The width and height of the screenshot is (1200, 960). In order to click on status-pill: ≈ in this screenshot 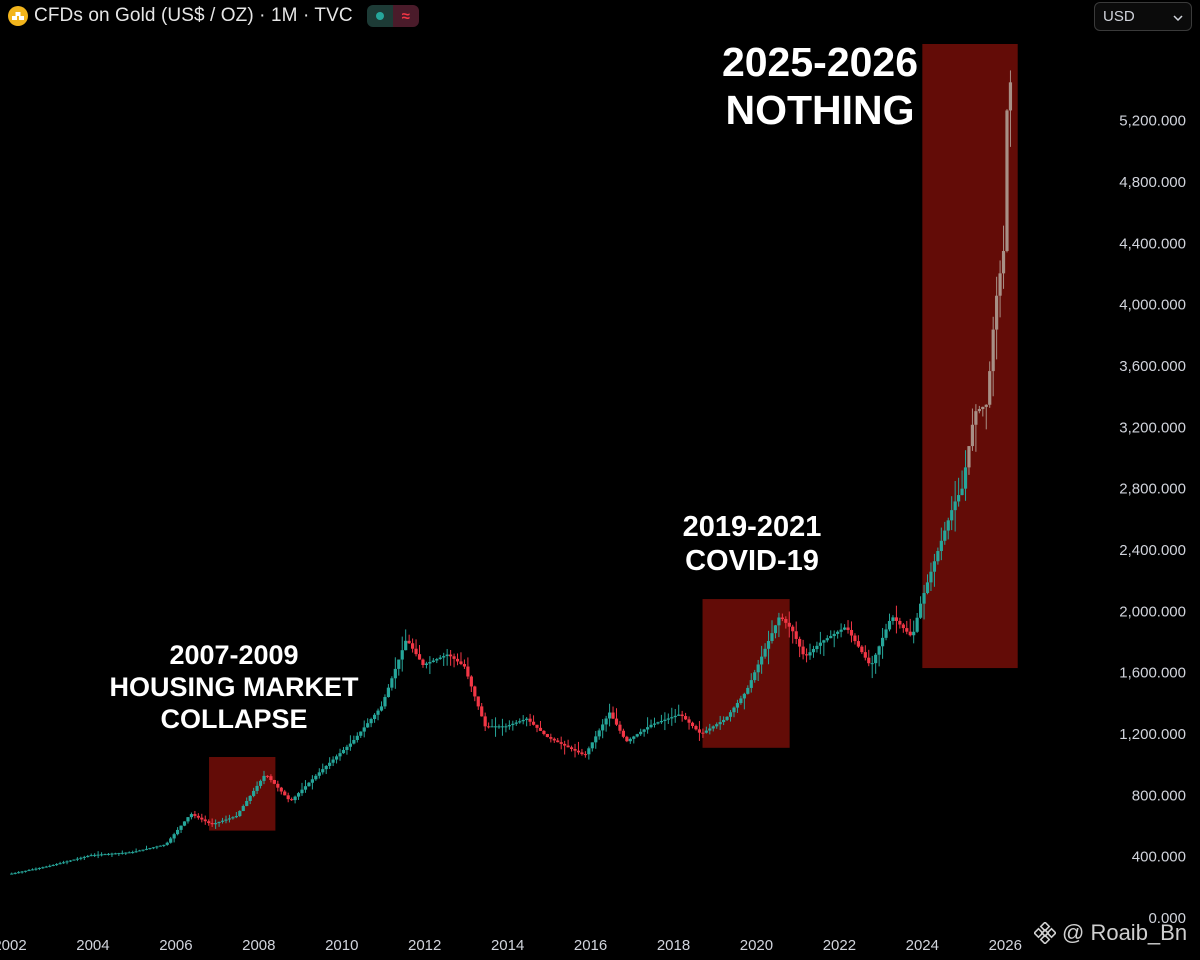, I will do `click(392, 16)`.